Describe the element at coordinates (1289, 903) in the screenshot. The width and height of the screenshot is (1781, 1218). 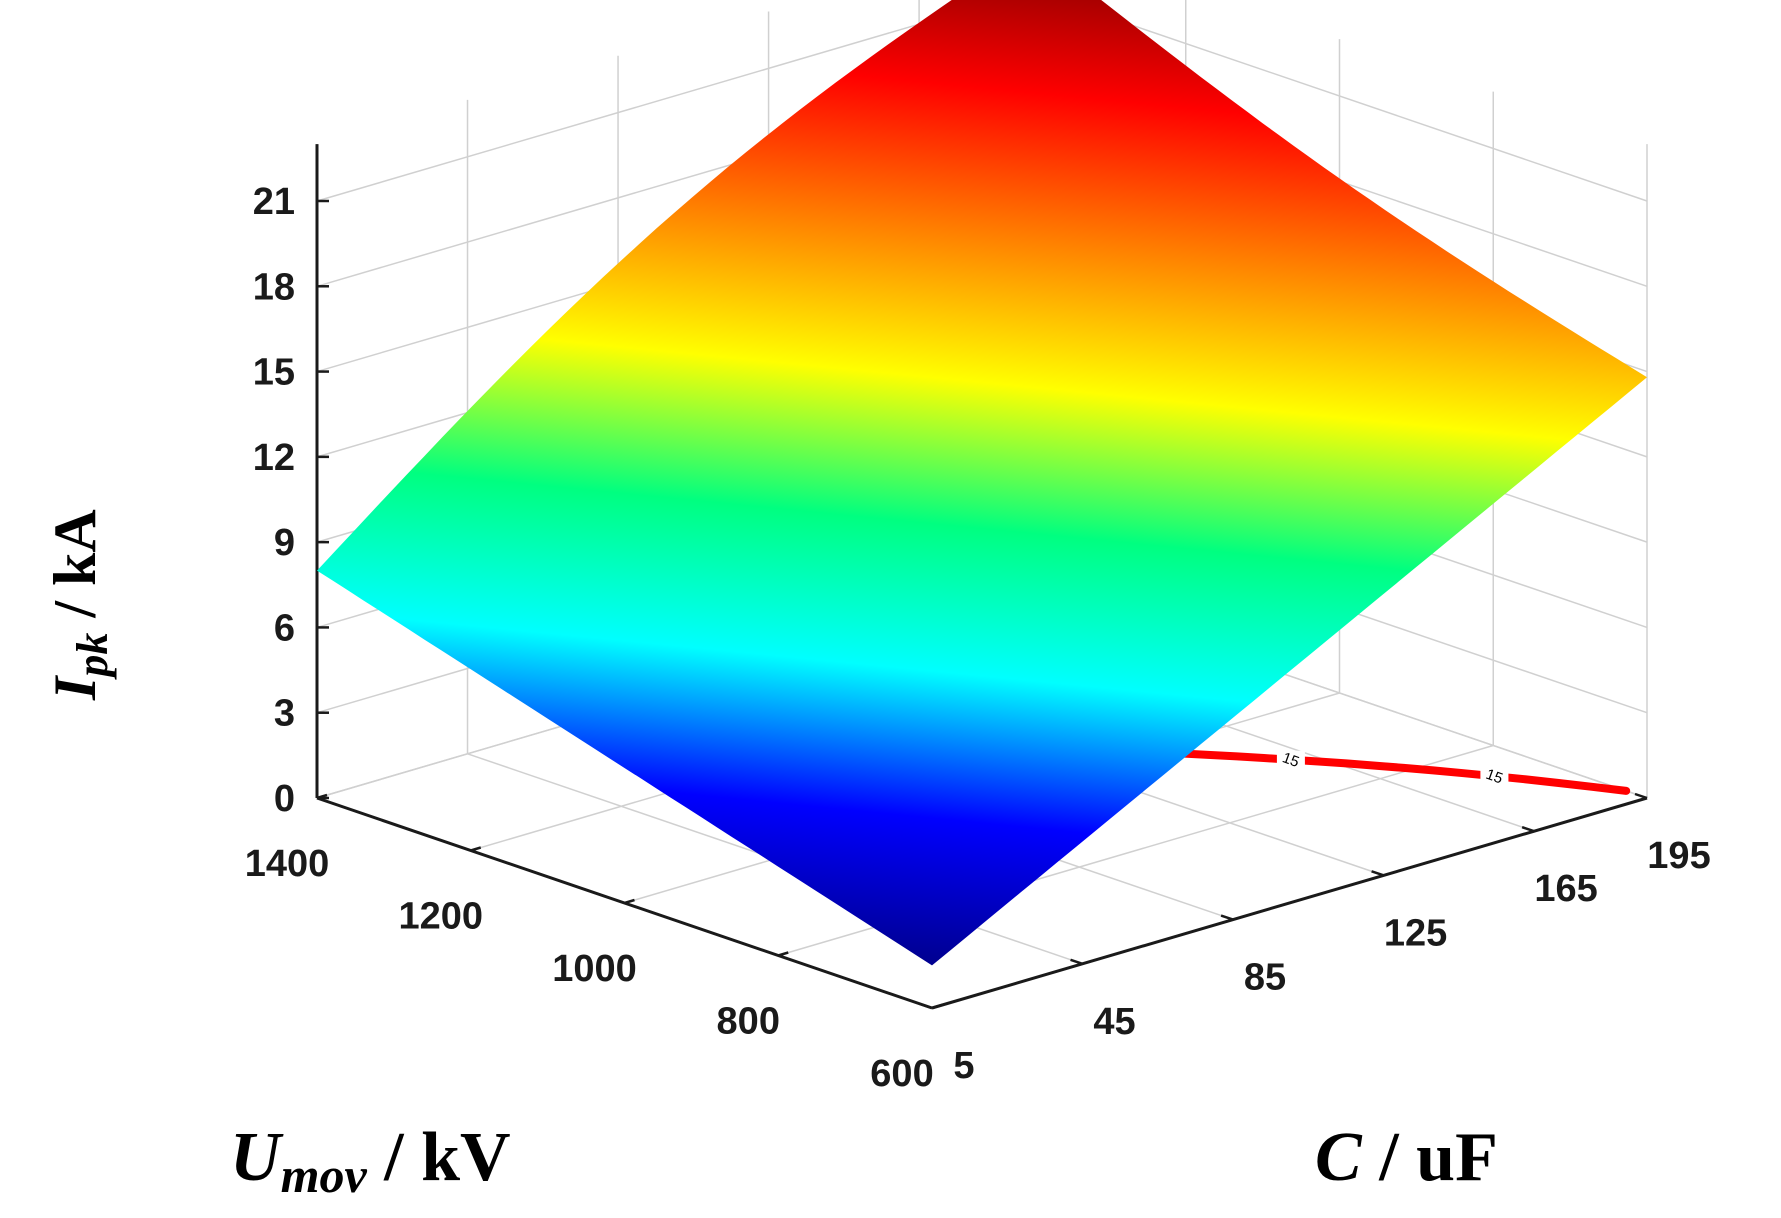
I see `c-axis-line` at that location.